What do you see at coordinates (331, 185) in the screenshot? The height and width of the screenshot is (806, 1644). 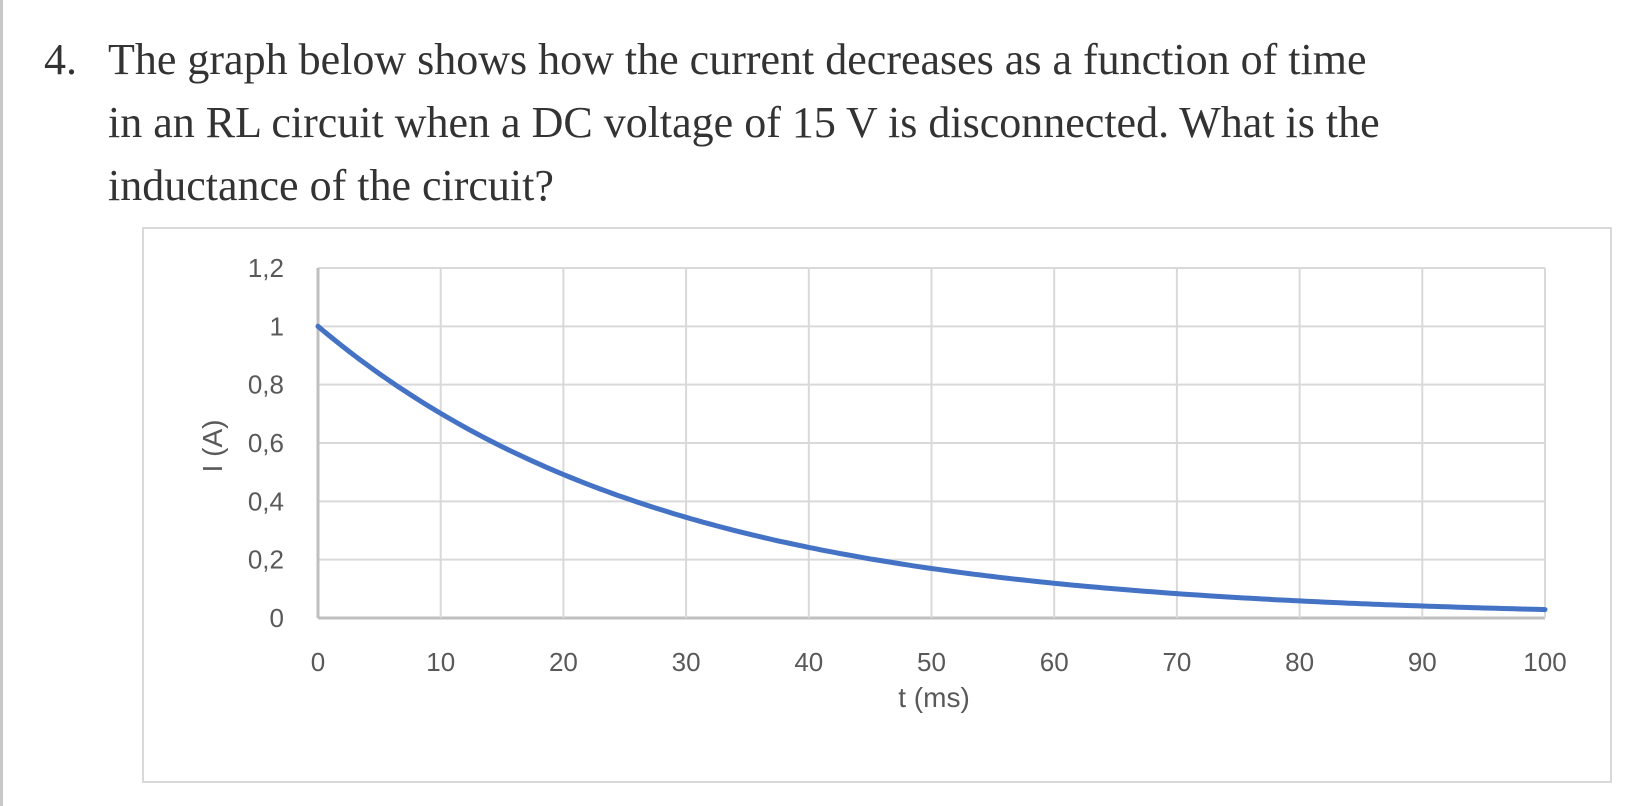 I see `question-line: inductance of the circuit?` at bounding box center [331, 185].